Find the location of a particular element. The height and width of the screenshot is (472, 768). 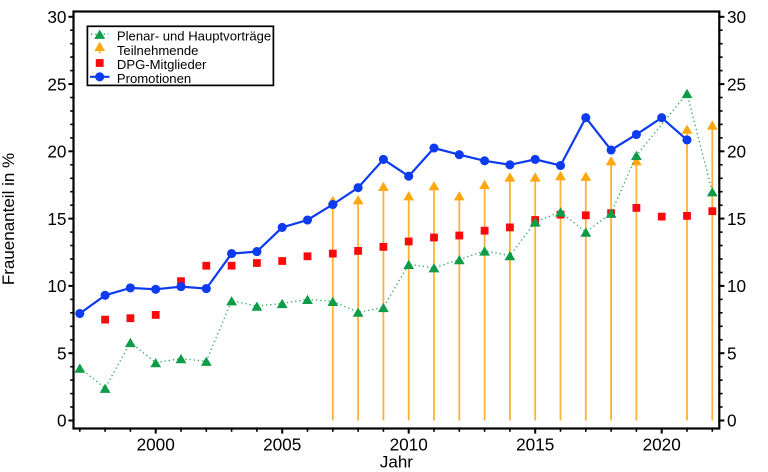

svg-text: 2005 is located at coordinates (282, 445).